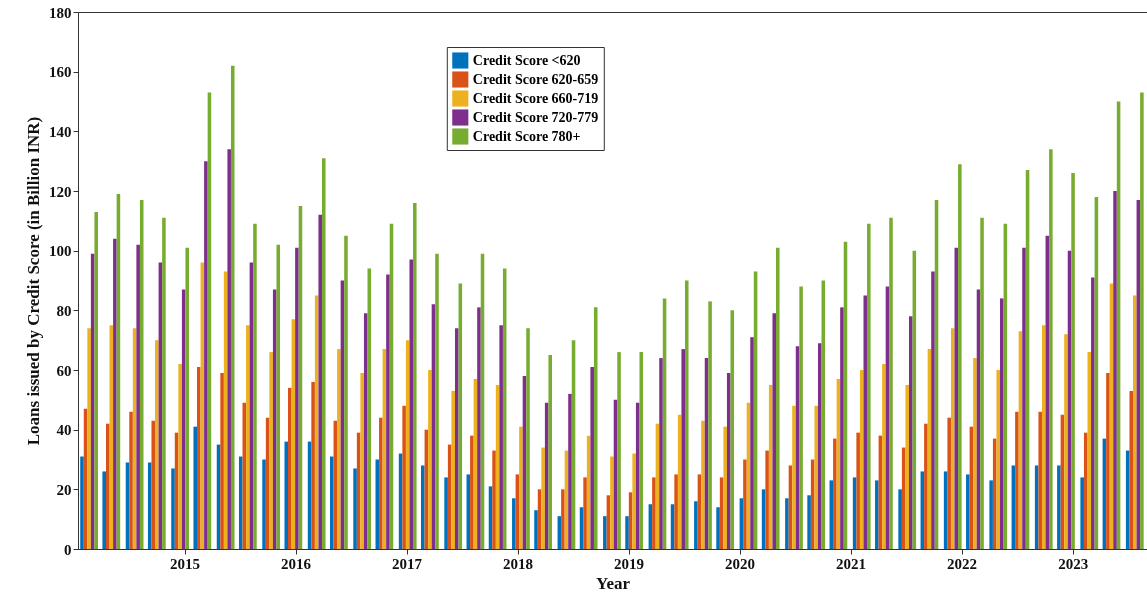  What do you see at coordinates (64, 489) in the screenshot?
I see `y-tick-label: 20` at bounding box center [64, 489].